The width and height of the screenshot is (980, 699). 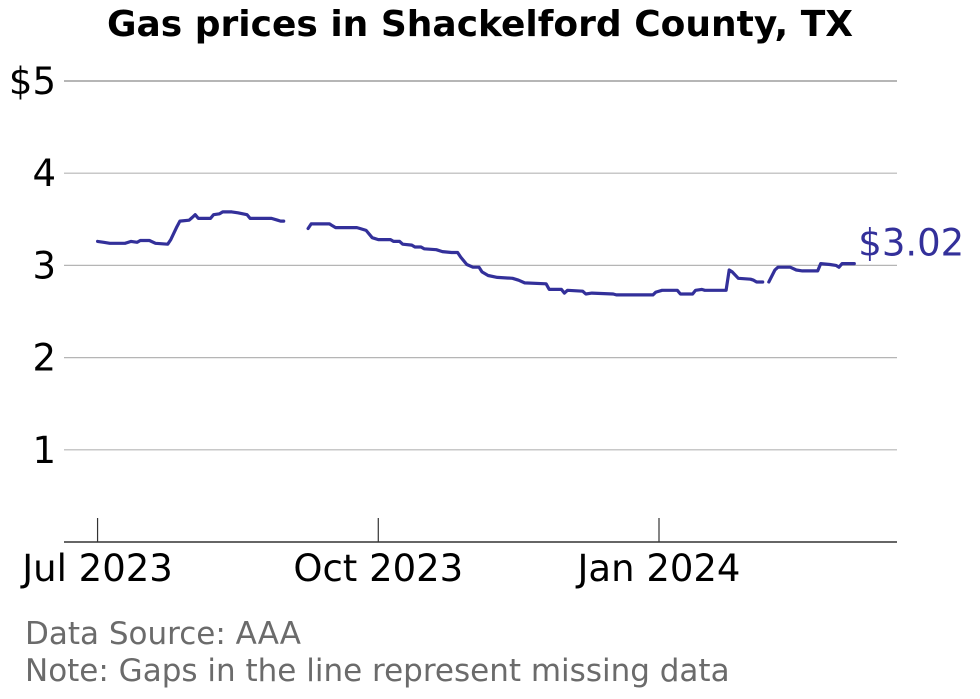 What do you see at coordinates (658, 568) in the screenshot?
I see `x-tick-label: Jan 2024` at bounding box center [658, 568].